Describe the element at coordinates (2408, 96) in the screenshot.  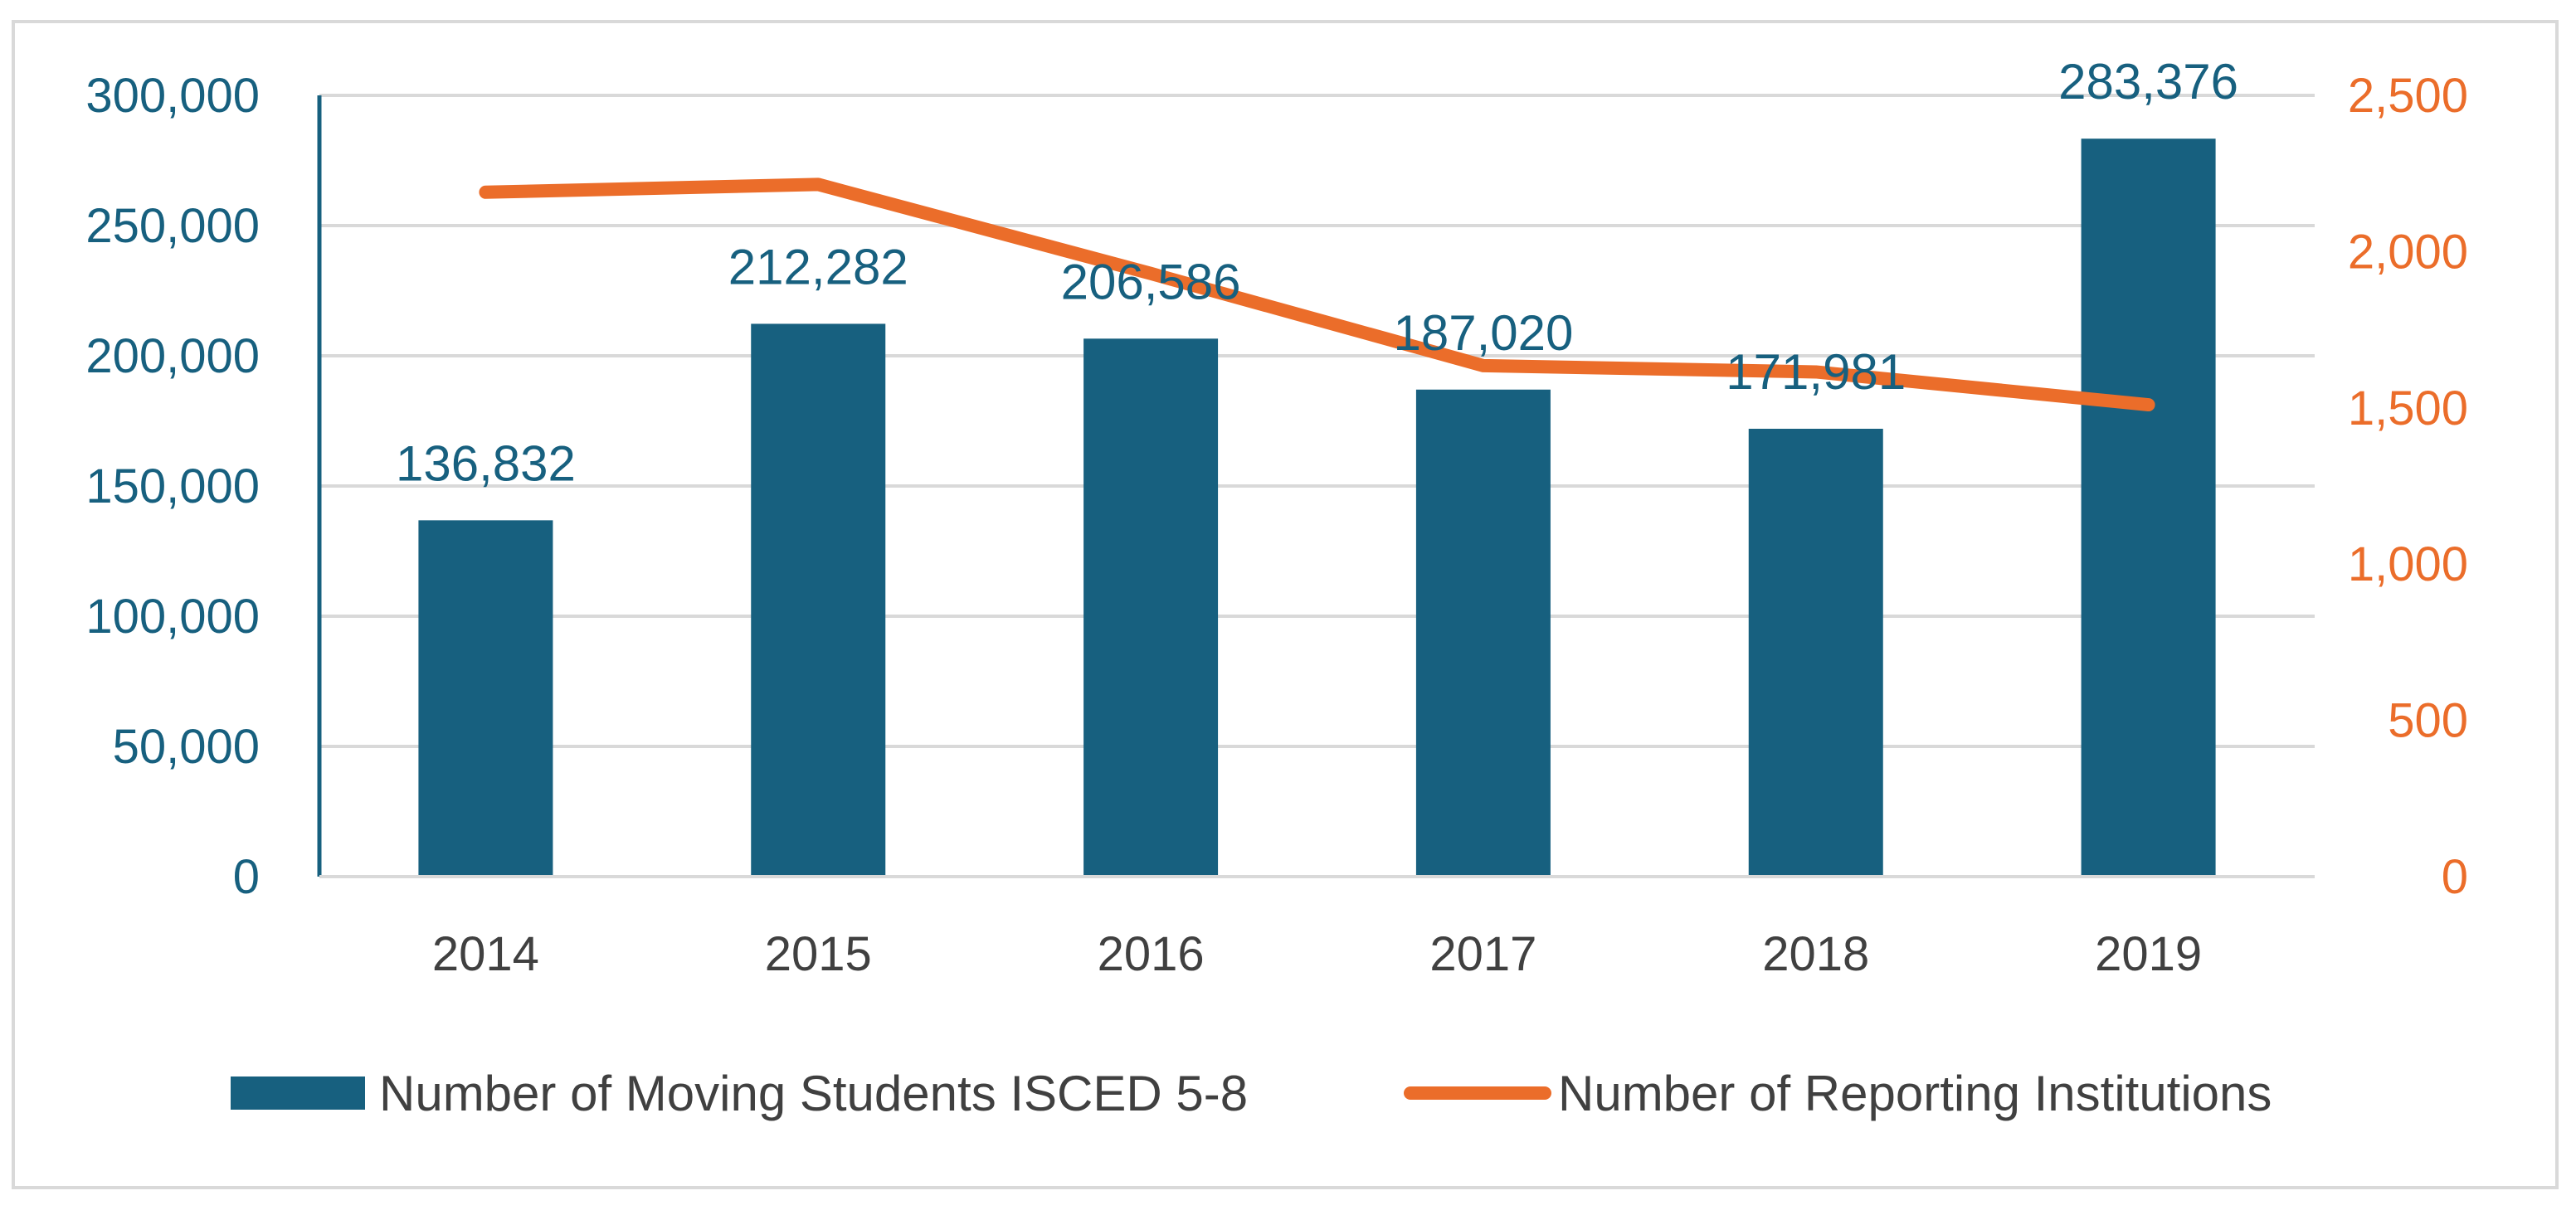
I see `right-tick-label: 2,500` at that location.